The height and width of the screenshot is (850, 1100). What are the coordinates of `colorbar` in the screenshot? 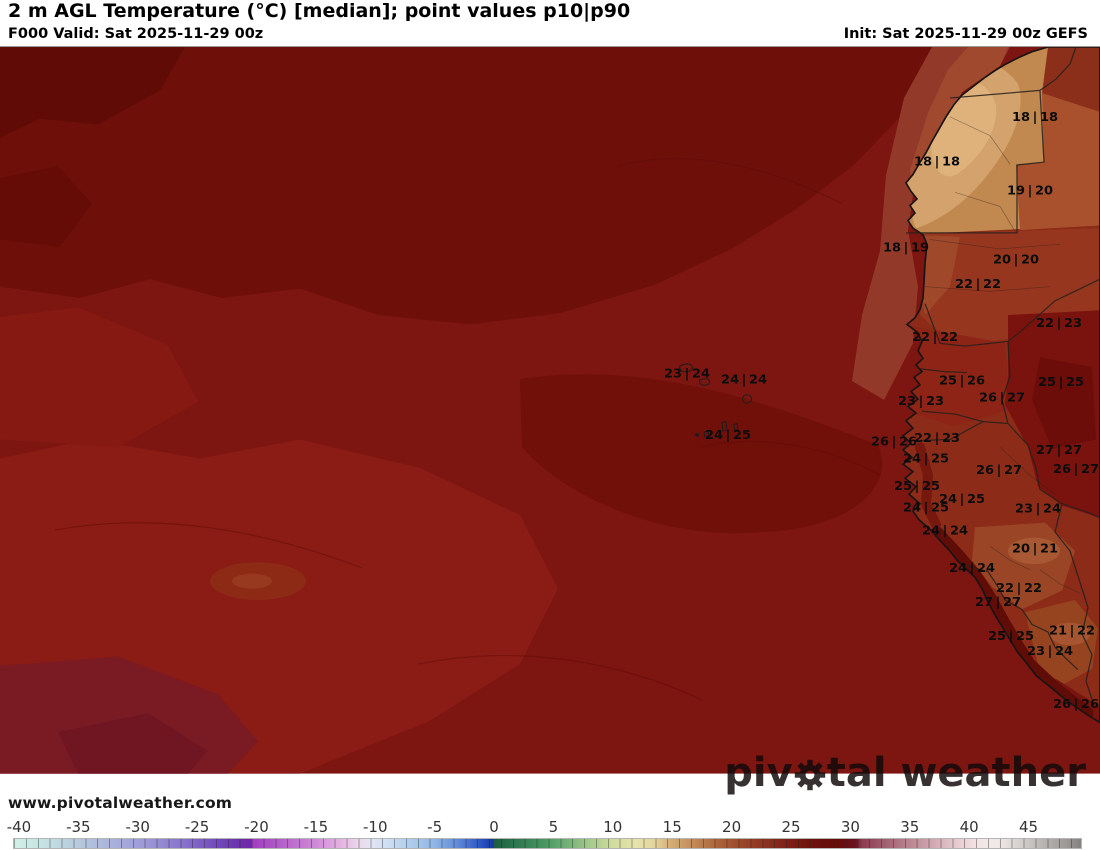 It's located at (547, 843).